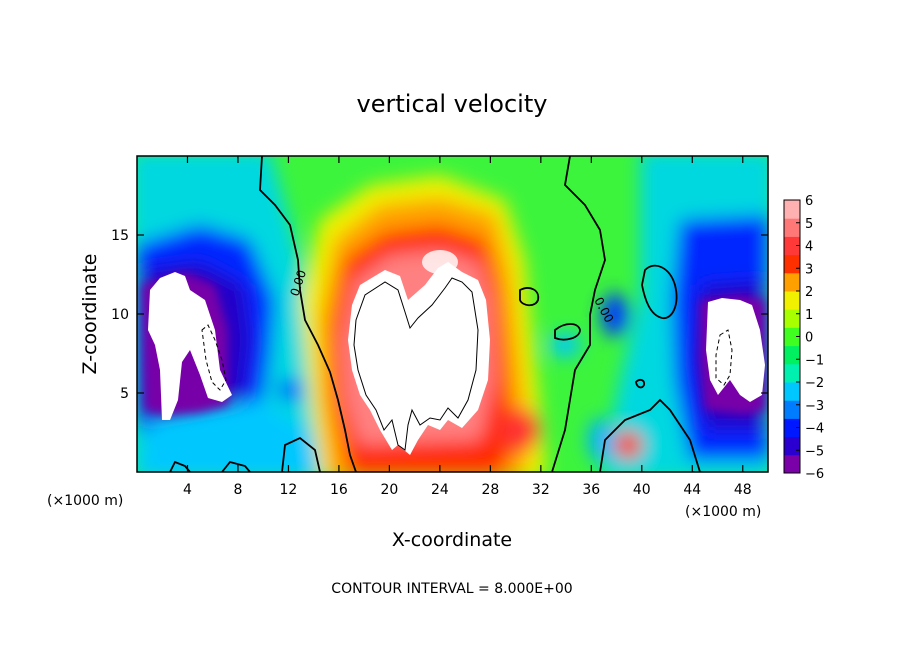 The image size is (904, 654). I want to click on contour-zero-oval-c, so click(659, 291).